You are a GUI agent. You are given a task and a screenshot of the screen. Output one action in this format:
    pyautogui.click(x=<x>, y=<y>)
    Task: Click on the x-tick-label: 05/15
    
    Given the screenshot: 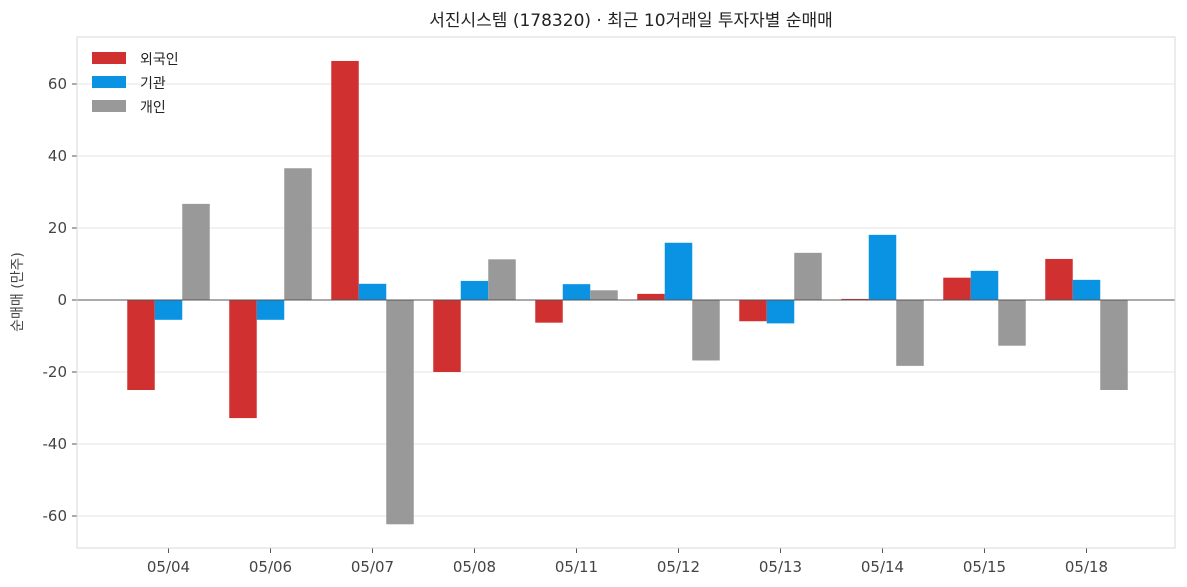 What is the action you would take?
    pyautogui.click(x=984, y=567)
    